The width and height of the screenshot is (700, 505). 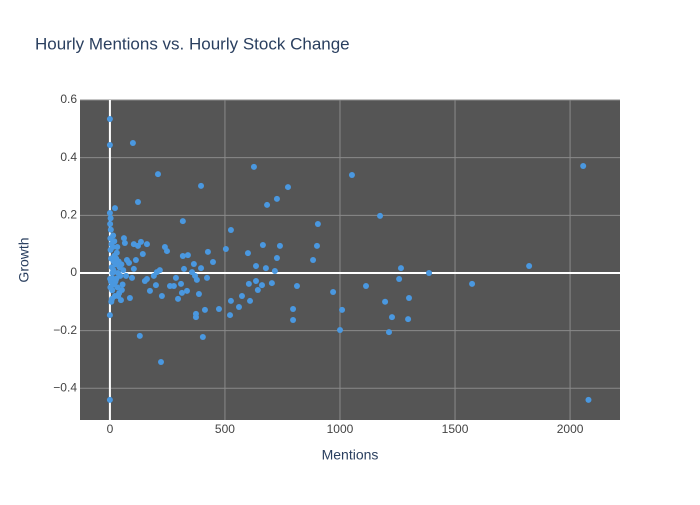 What do you see at coordinates (110, 429) in the screenshot?
I see `x-tick-label: 0` at bounding box center [110, 429].